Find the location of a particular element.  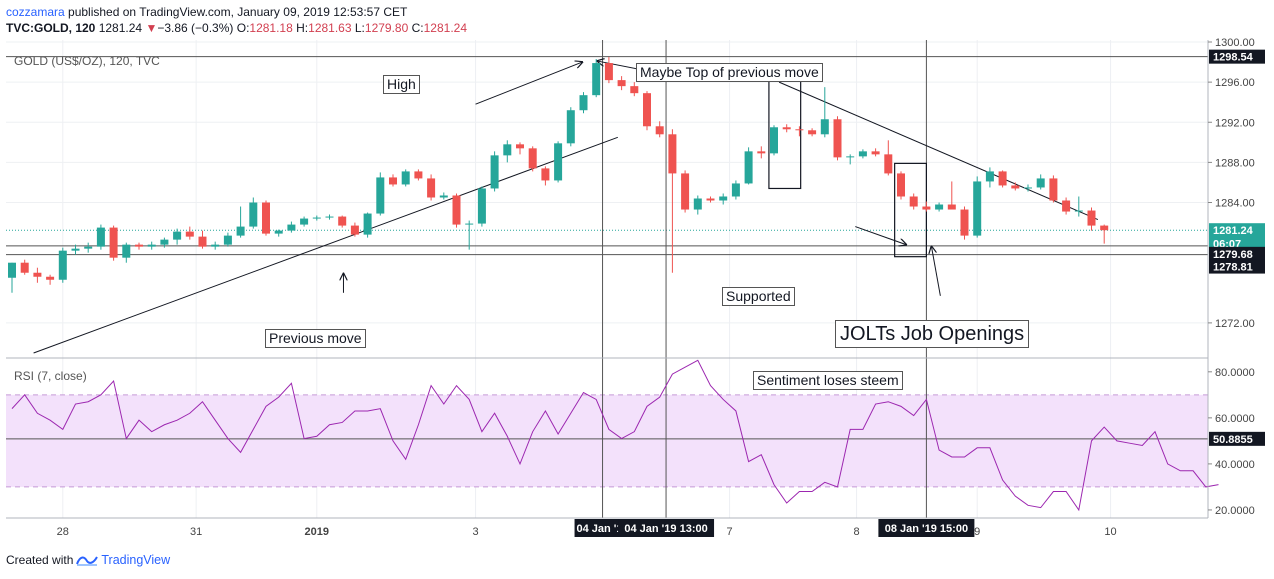

annotation-high: High is located at coordinates (401, 84).